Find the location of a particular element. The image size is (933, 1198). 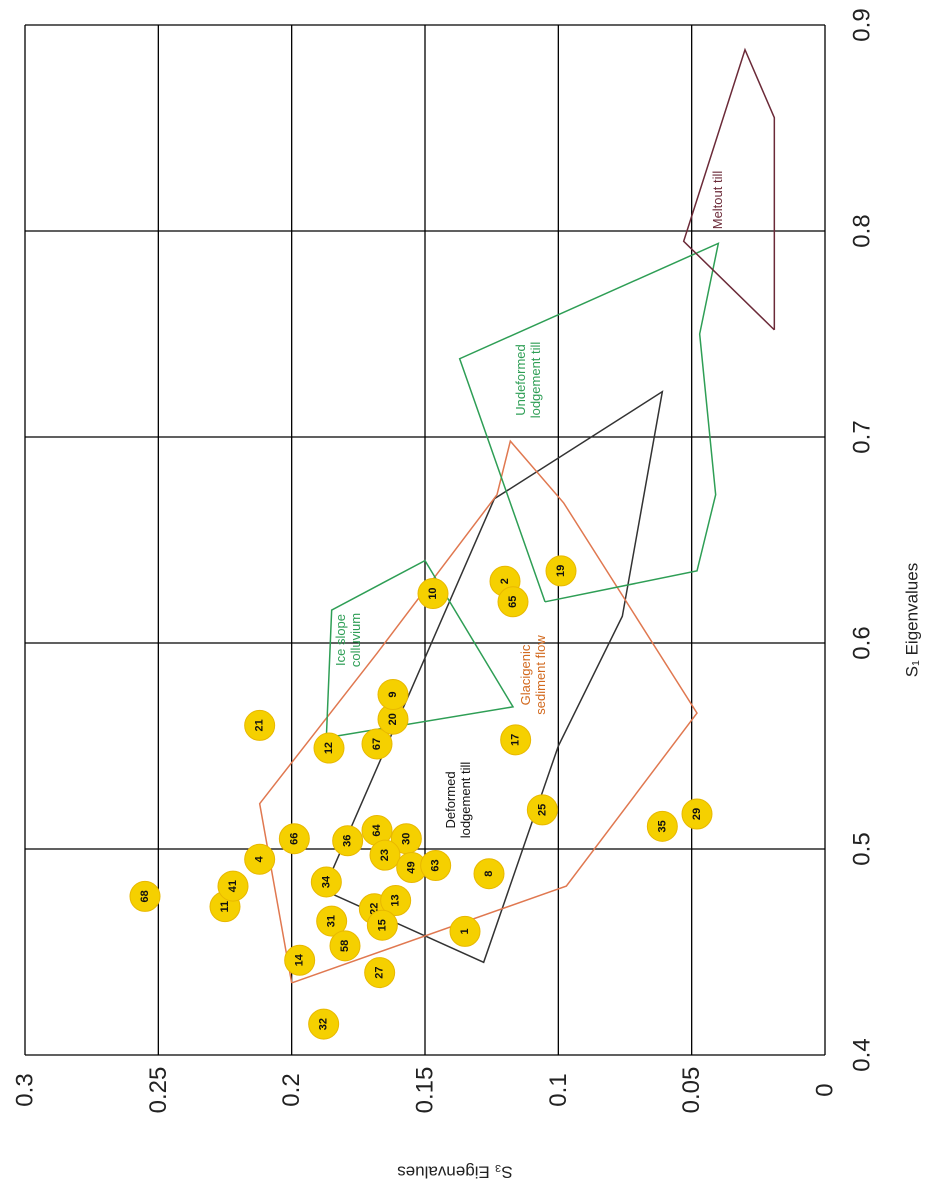

y-tick-label-3: 0.15 is located at coordinates (425, 1090).